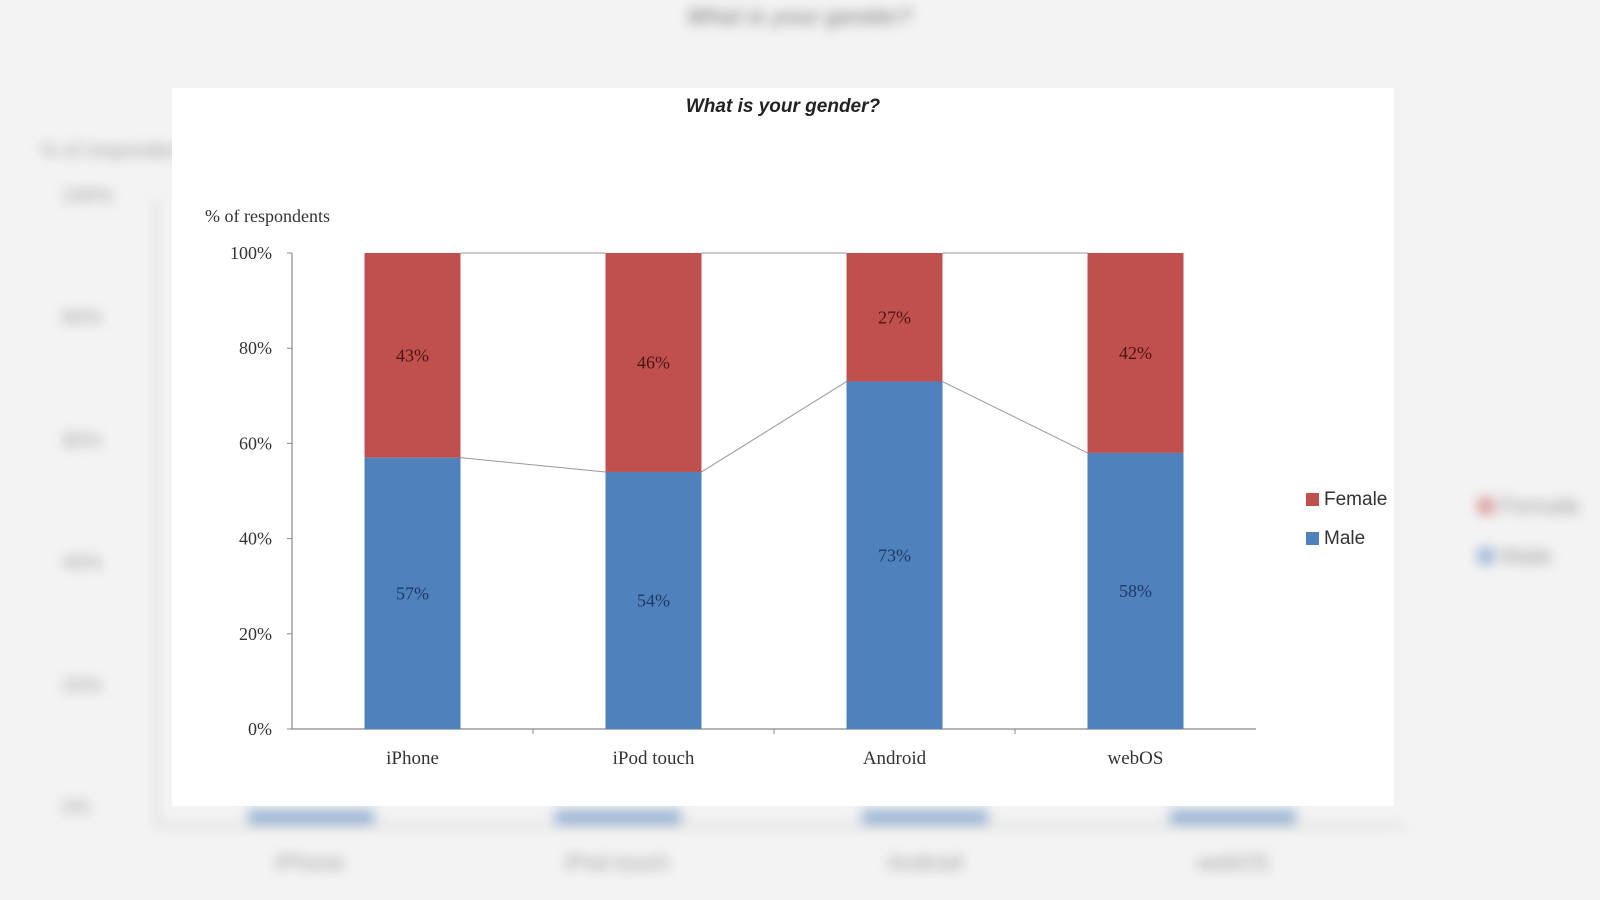 The height and width of the screenshot is (900, 1600). I want to click on data-label: 73%, so click(894, 555).